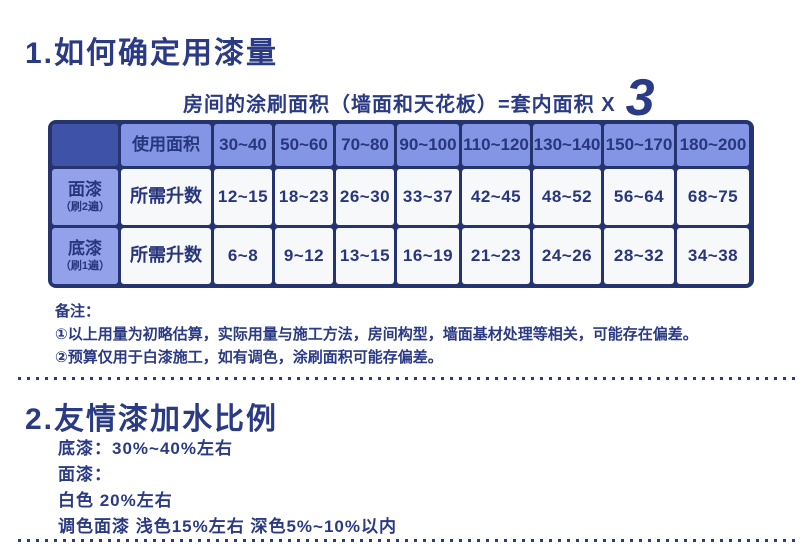 The height and width of the screenshot is (556, 802). I want to click on table-header-area: 使用面积, so click(166, 145).